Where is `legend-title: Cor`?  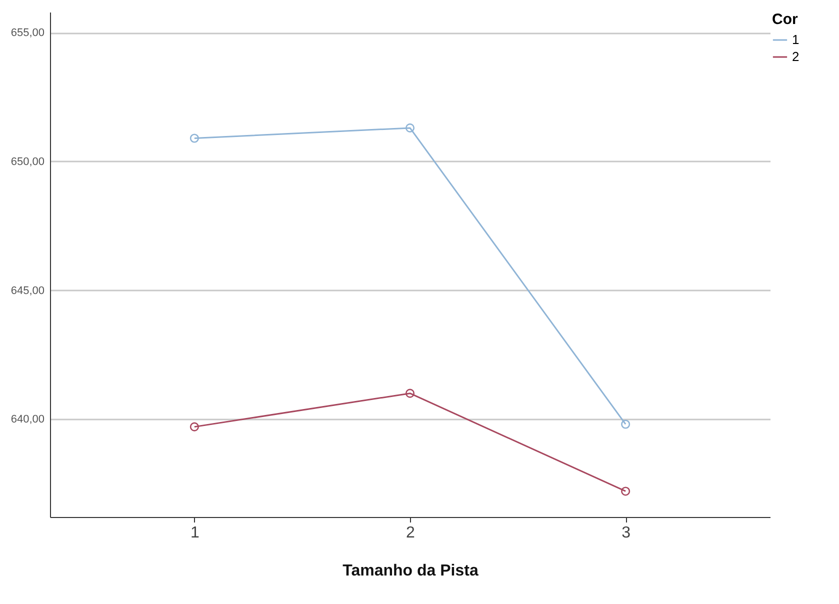
legend-title: Cor is located at coordinates (785, 19).